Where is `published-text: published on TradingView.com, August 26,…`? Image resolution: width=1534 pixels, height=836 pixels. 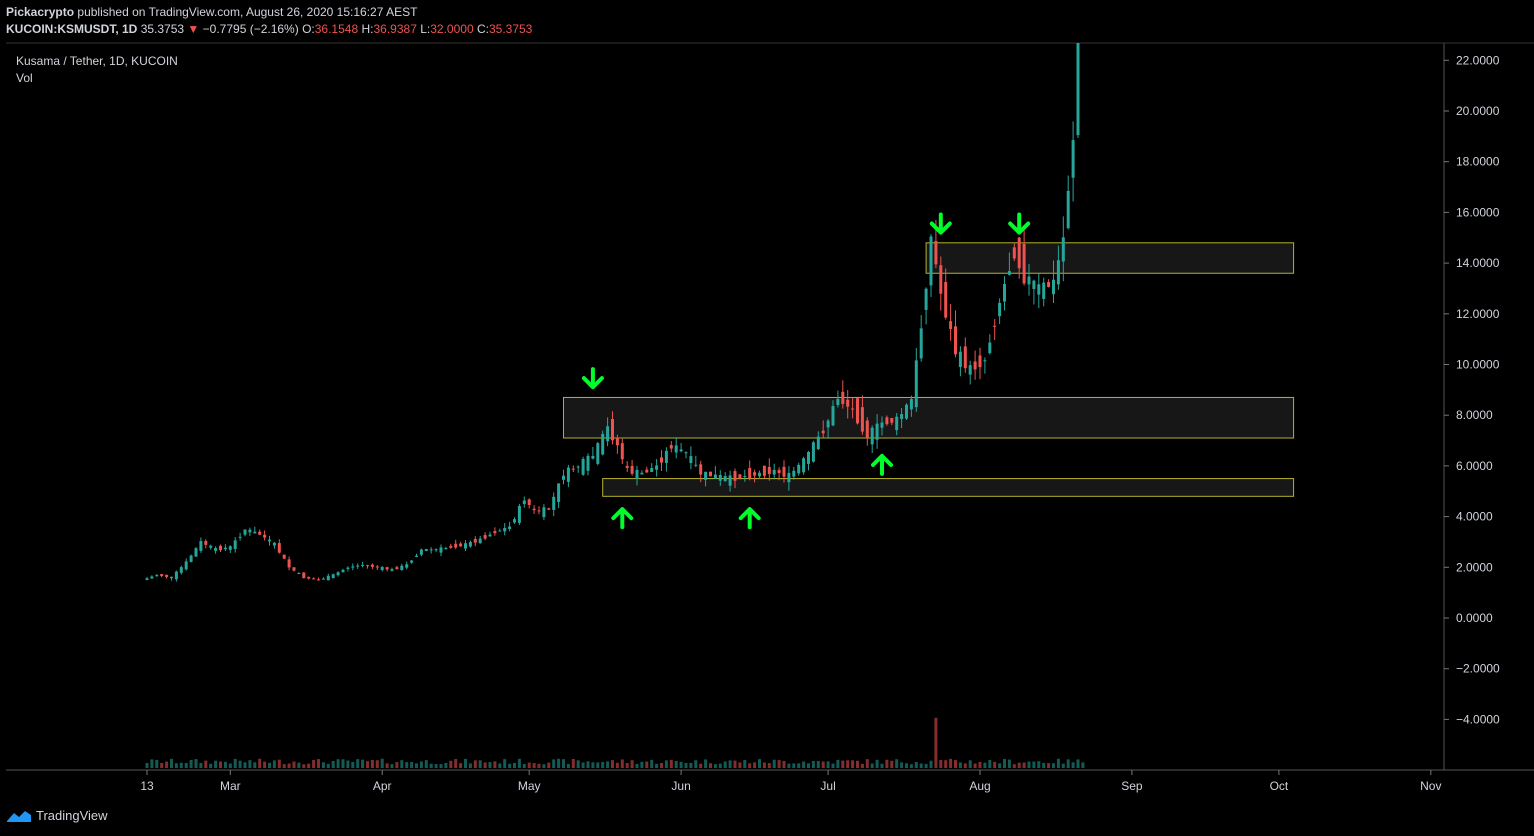 published-text: published on TradingView.com, August 26,… is located at coordinates (247, 12).